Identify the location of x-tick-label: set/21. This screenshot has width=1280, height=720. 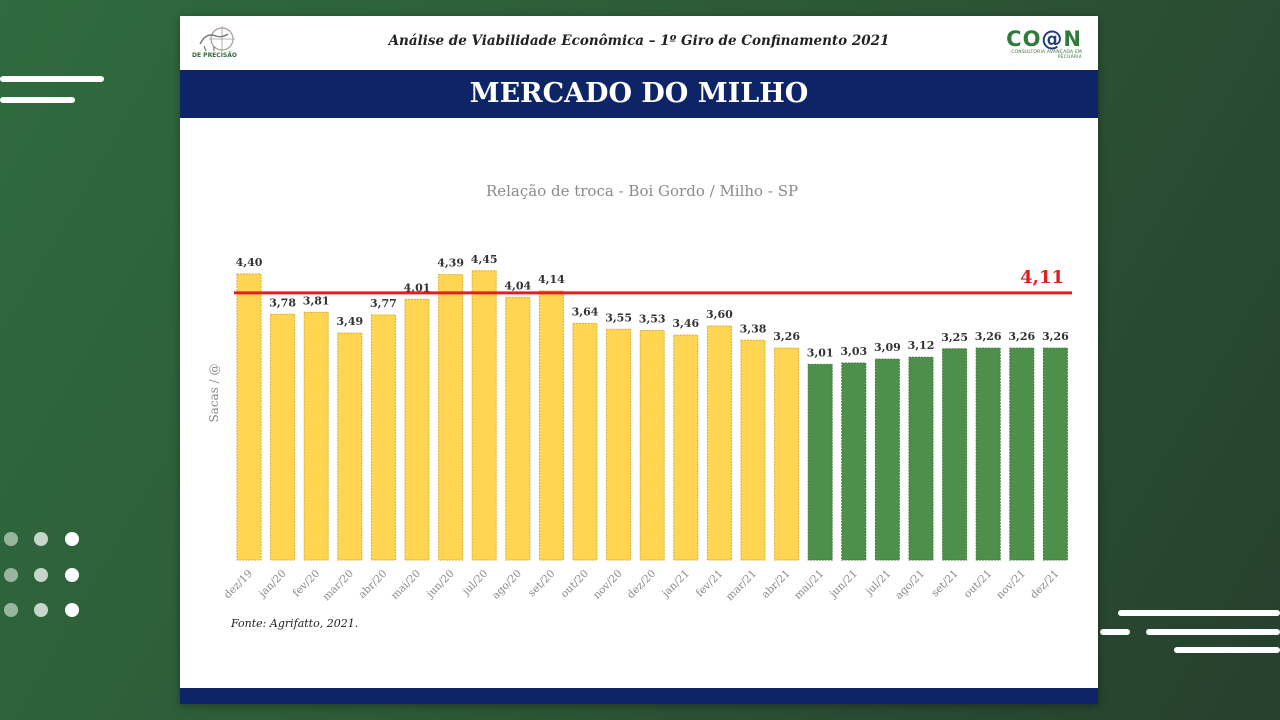
(945, 584).